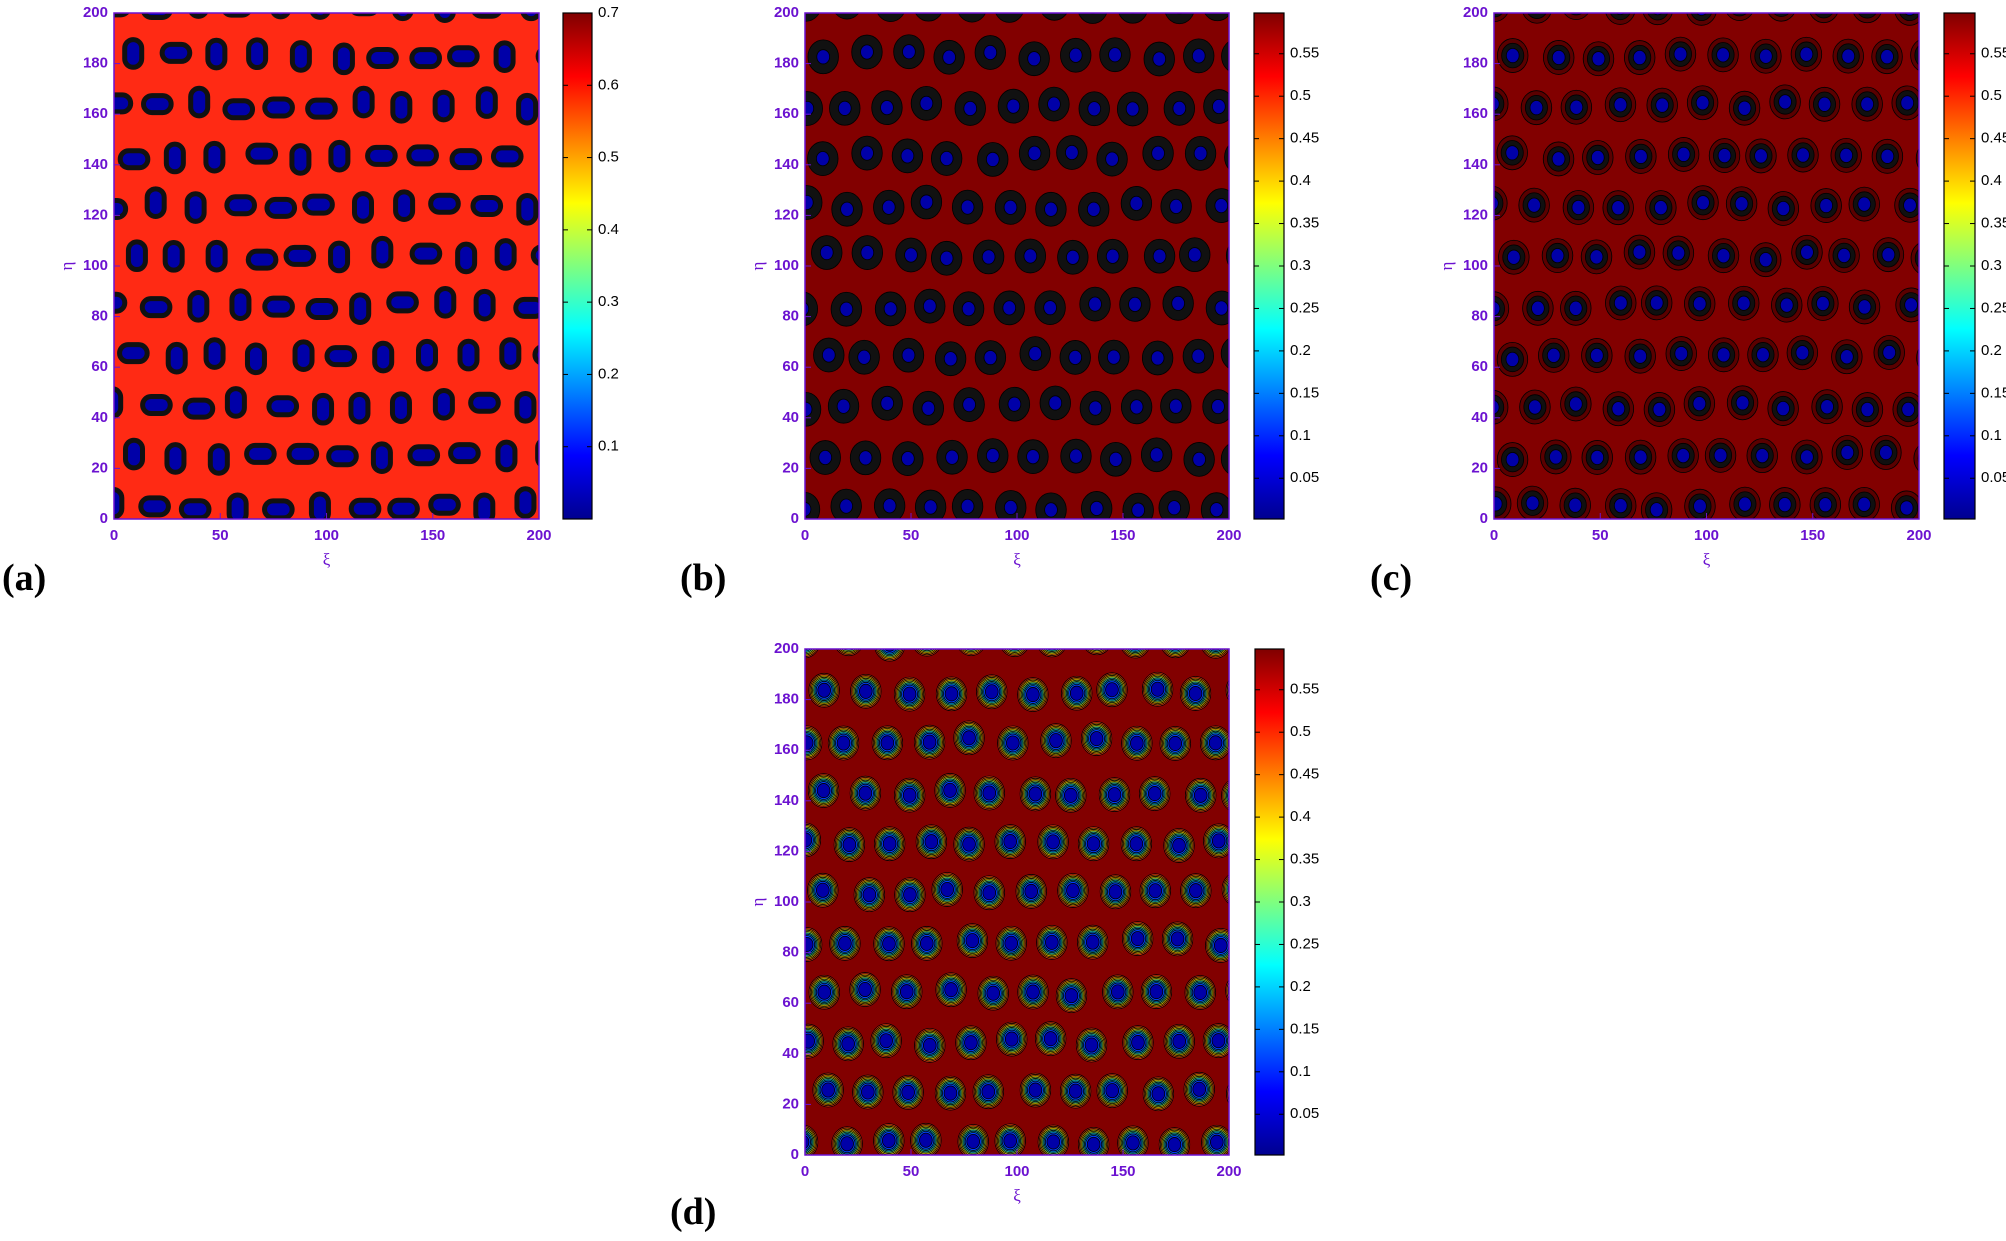 This screenshot has width=2006, height=1241. What do you see at coordinates (95, 214) in the screenshot?
I see `y-tick-label: 120` at bounding box center [95, 214].